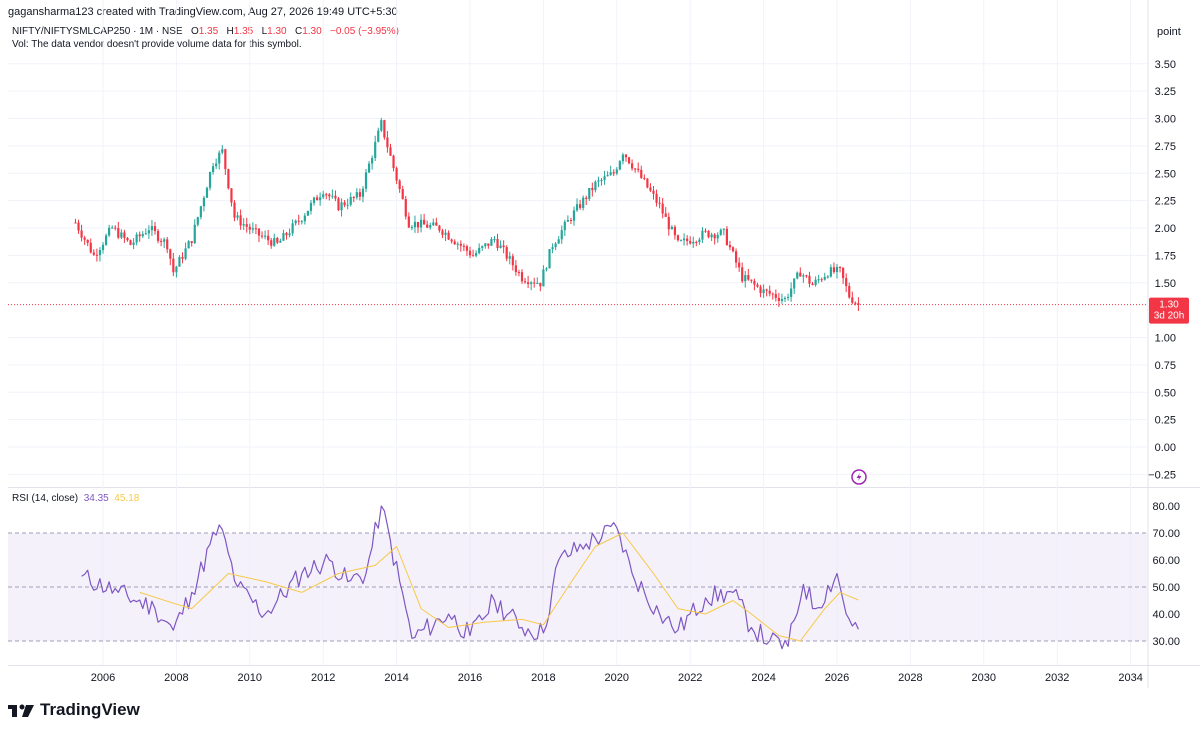  Describe the element at coordinates (75, 498) in the screenshot. I see `rsi-legend: RSI (14, close) 34.35 45.18` at that location.